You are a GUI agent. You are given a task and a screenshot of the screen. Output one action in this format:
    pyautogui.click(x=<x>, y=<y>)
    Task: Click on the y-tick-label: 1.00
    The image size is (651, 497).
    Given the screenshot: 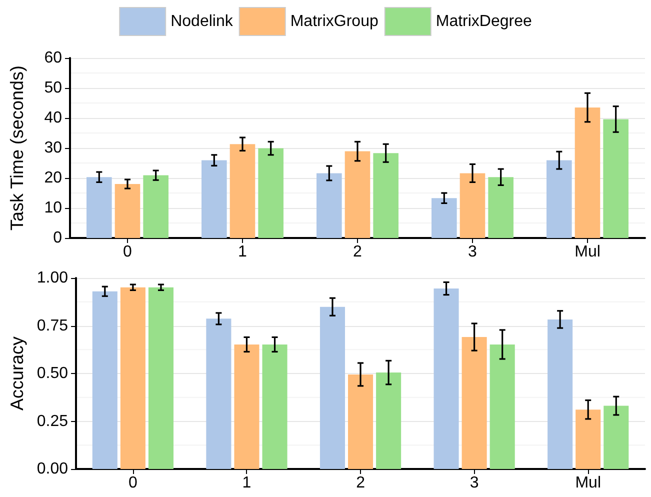 What is the action you would take?
    pyautogui.click(x=52, y=278)
    